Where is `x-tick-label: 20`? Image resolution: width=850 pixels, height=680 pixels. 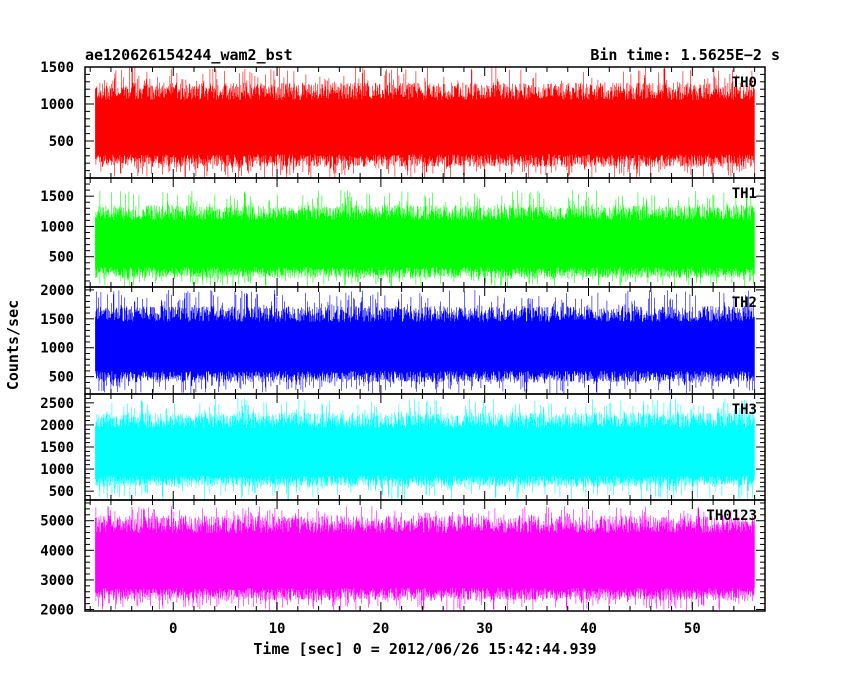 x-tick-label: 20 is located at coordinates (380, 629).